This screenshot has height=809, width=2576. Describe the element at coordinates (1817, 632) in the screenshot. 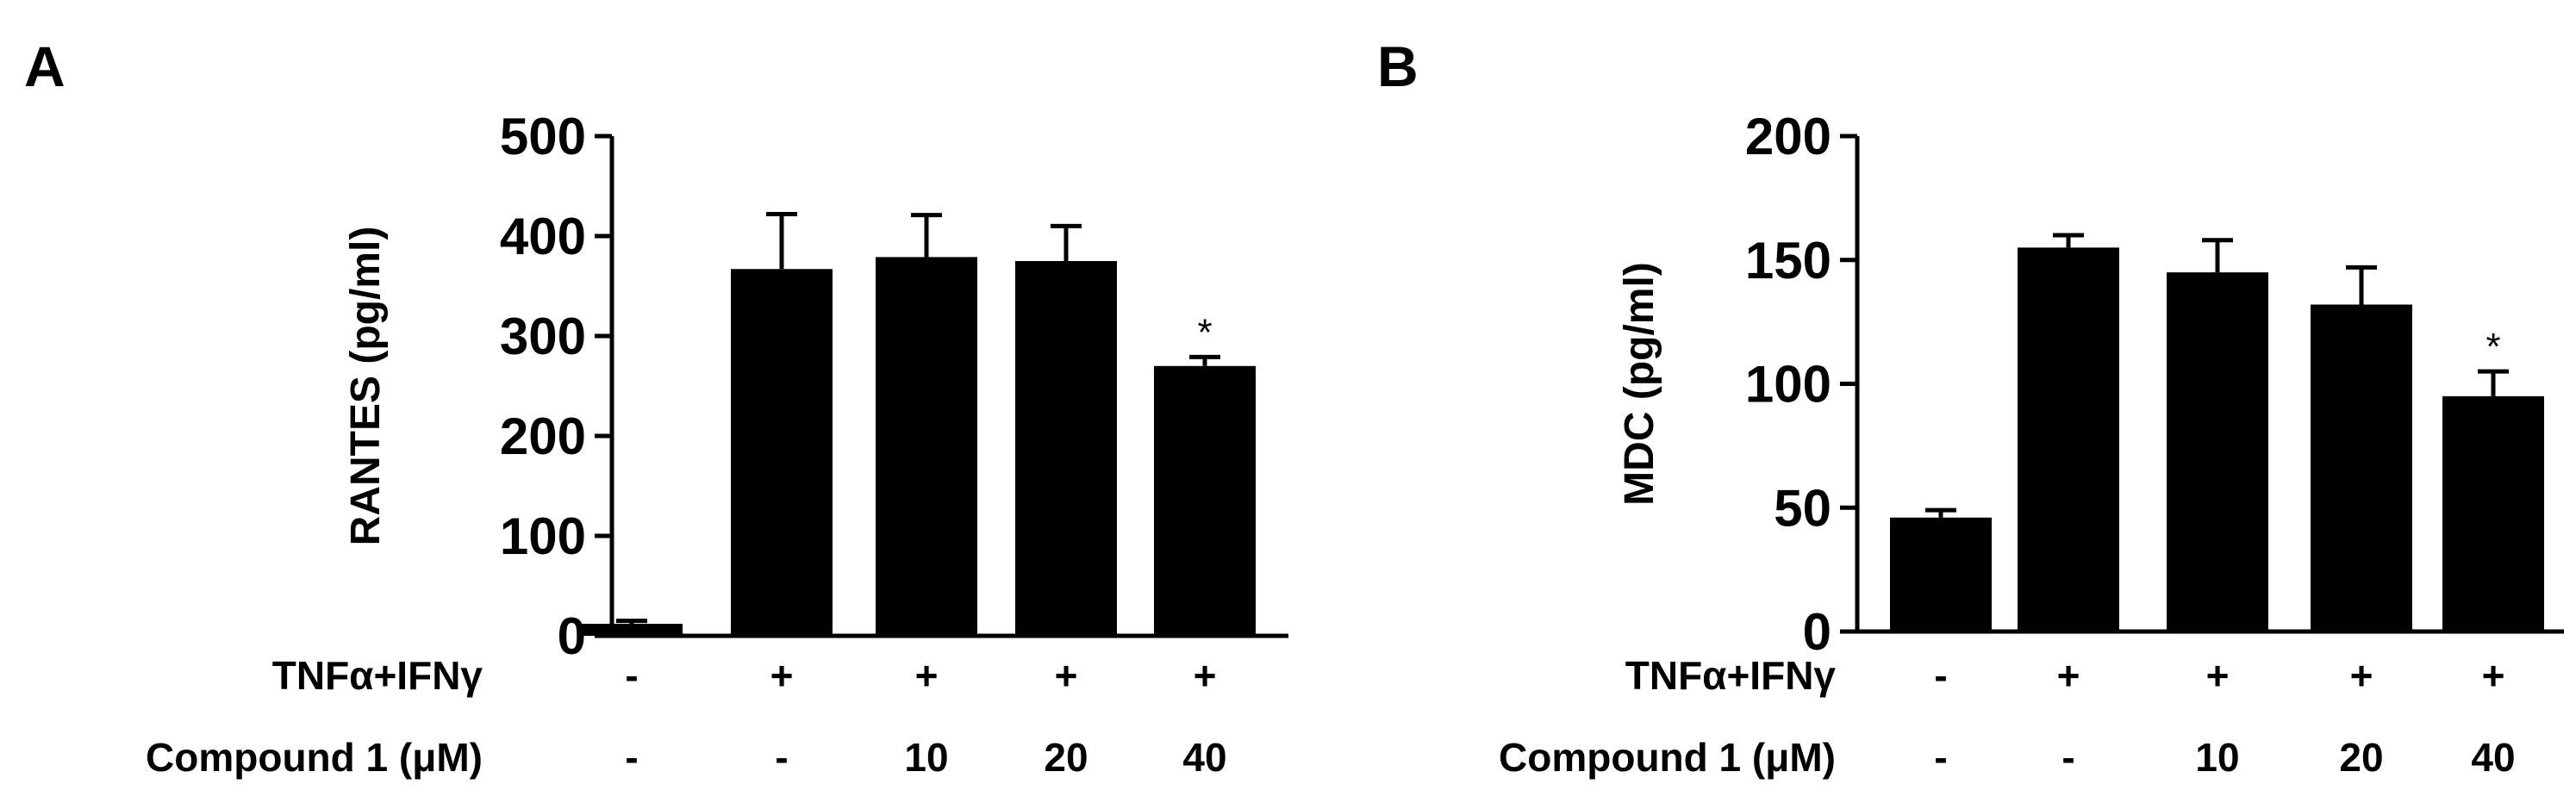

I see `panel-b-y-tick-label: 0` at that location.